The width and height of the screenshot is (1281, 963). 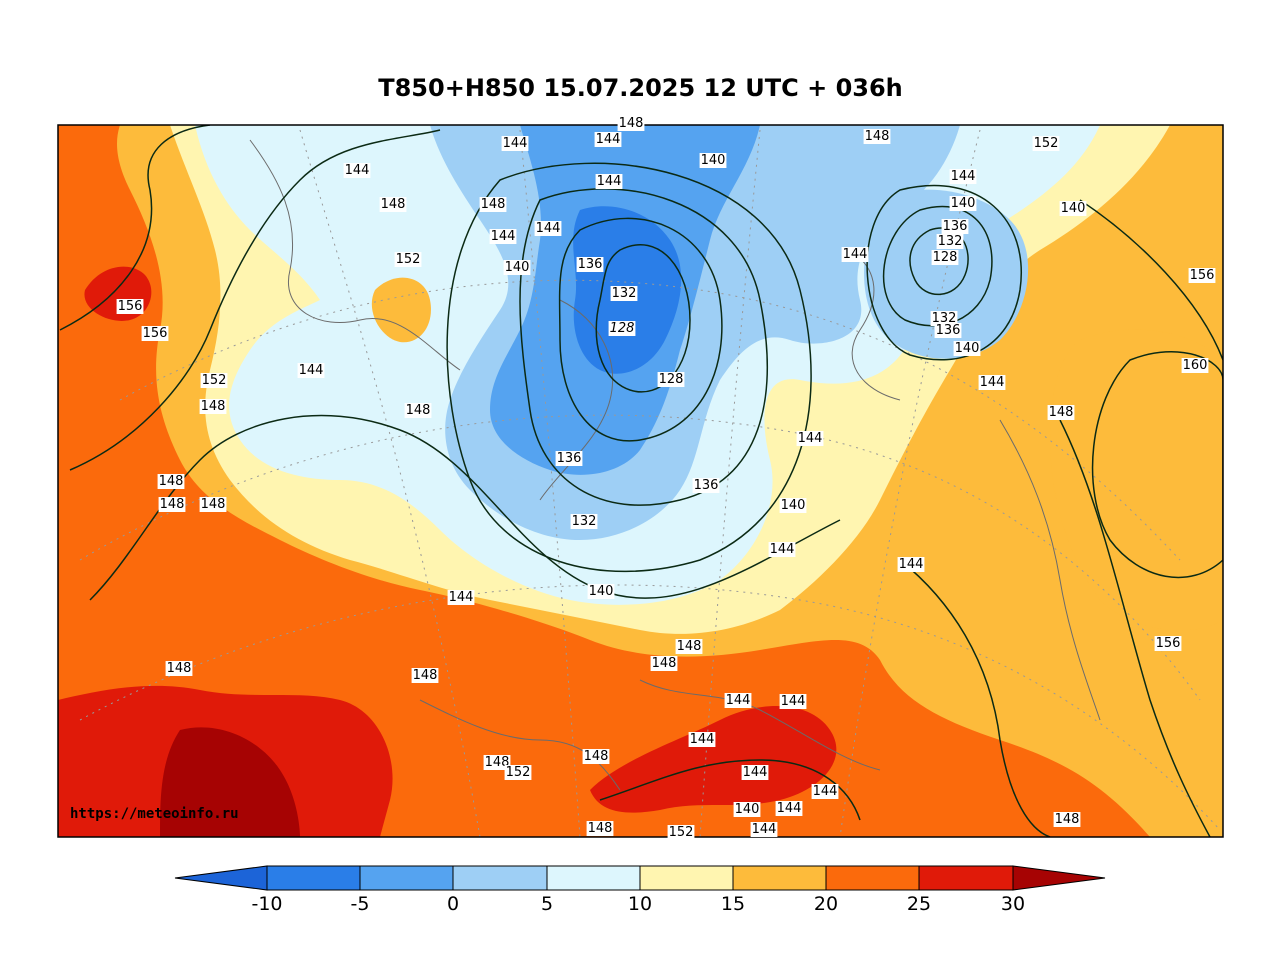 I want to click on contour-label: 160, so click(x=1195, y=365).